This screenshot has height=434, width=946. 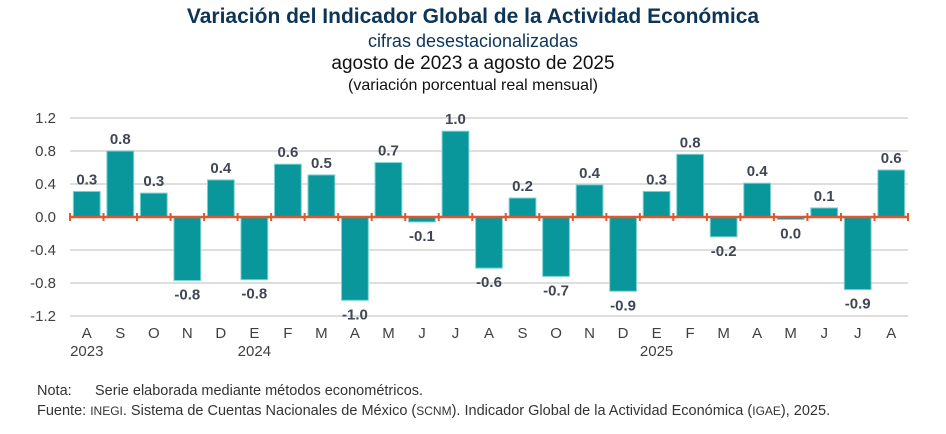 I want to click on chart-units: (variación porcentual real mensual), so click(x=473, y=85).